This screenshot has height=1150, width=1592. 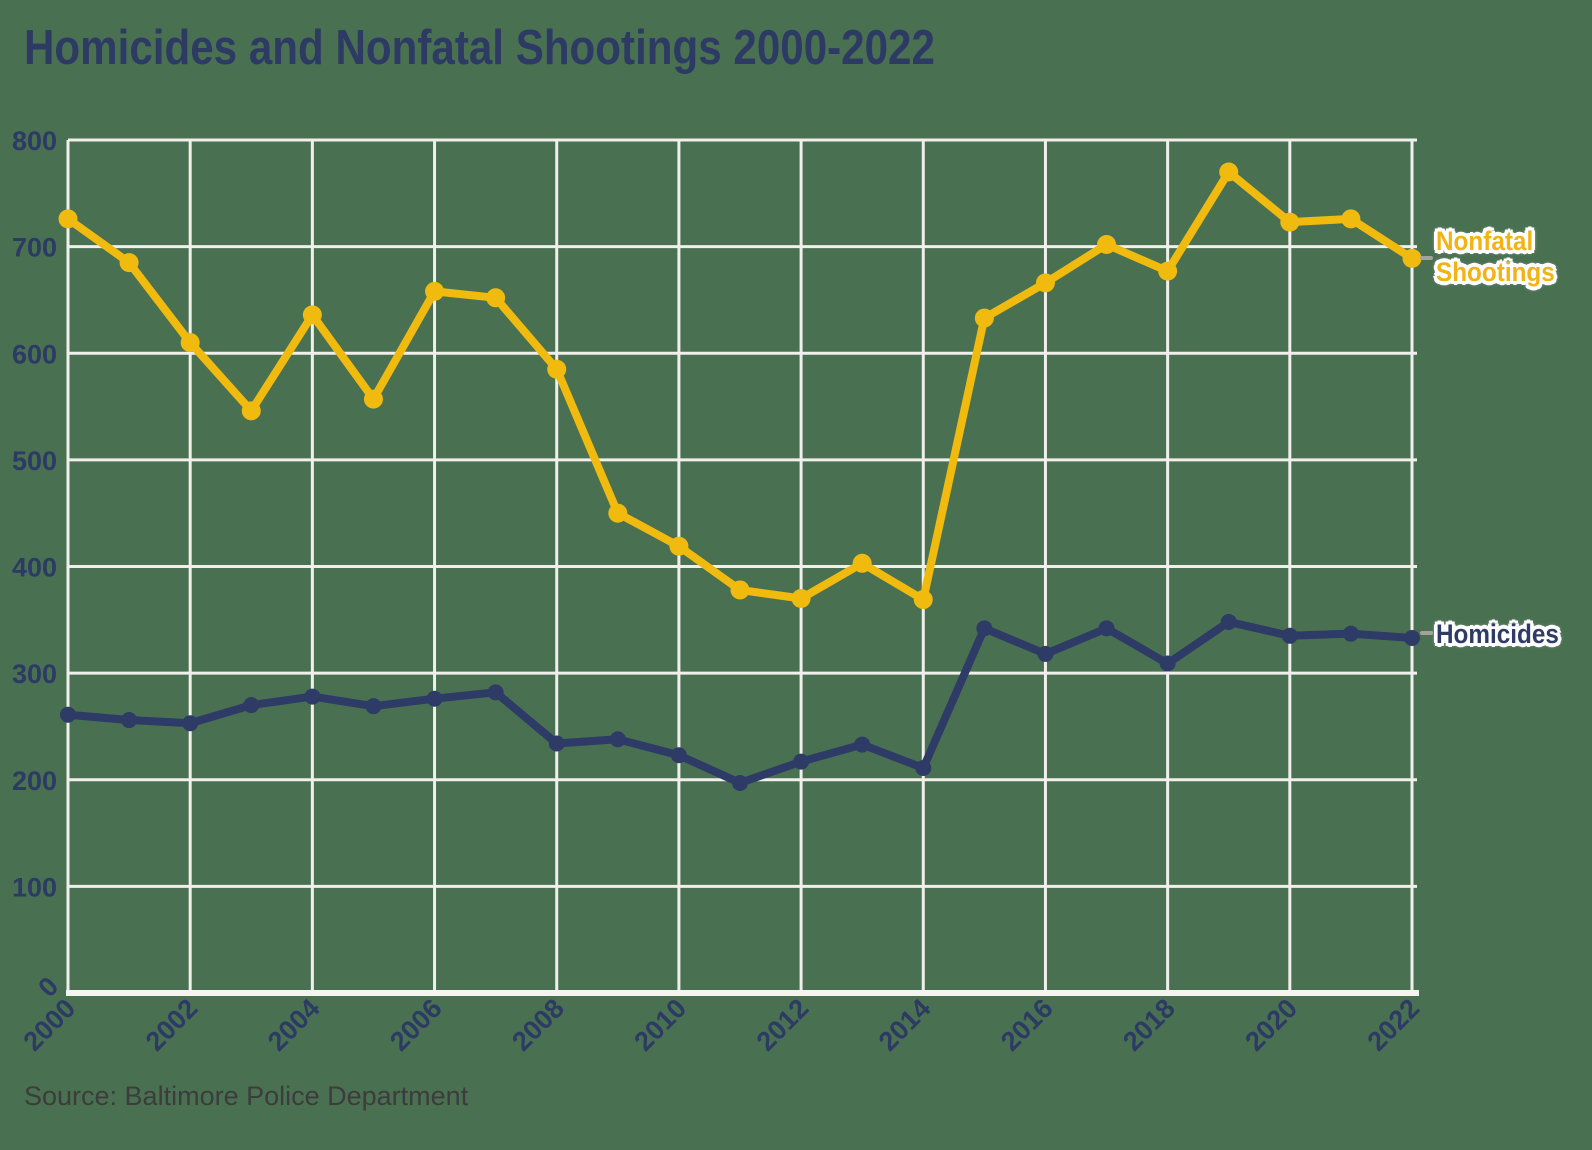 What do you see at coordinates (34, 887) in the screenshot?
I see `y-tick-label: 100` at bounding box center [34, 887].